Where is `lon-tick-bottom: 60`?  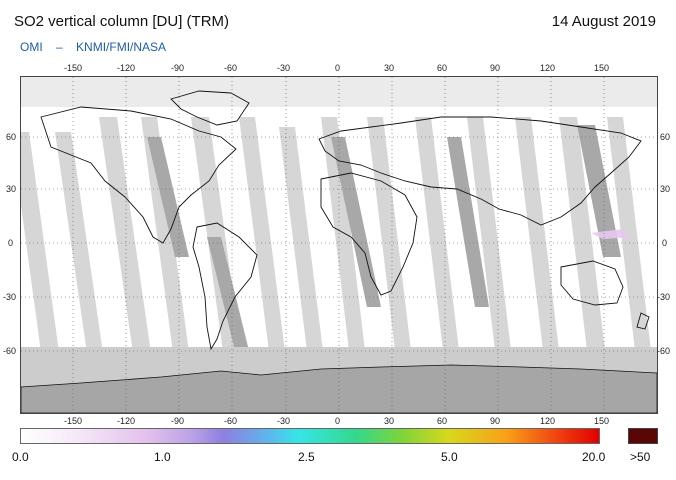 lon-tick-bottom: 60 is located at coordinates (442, 421).